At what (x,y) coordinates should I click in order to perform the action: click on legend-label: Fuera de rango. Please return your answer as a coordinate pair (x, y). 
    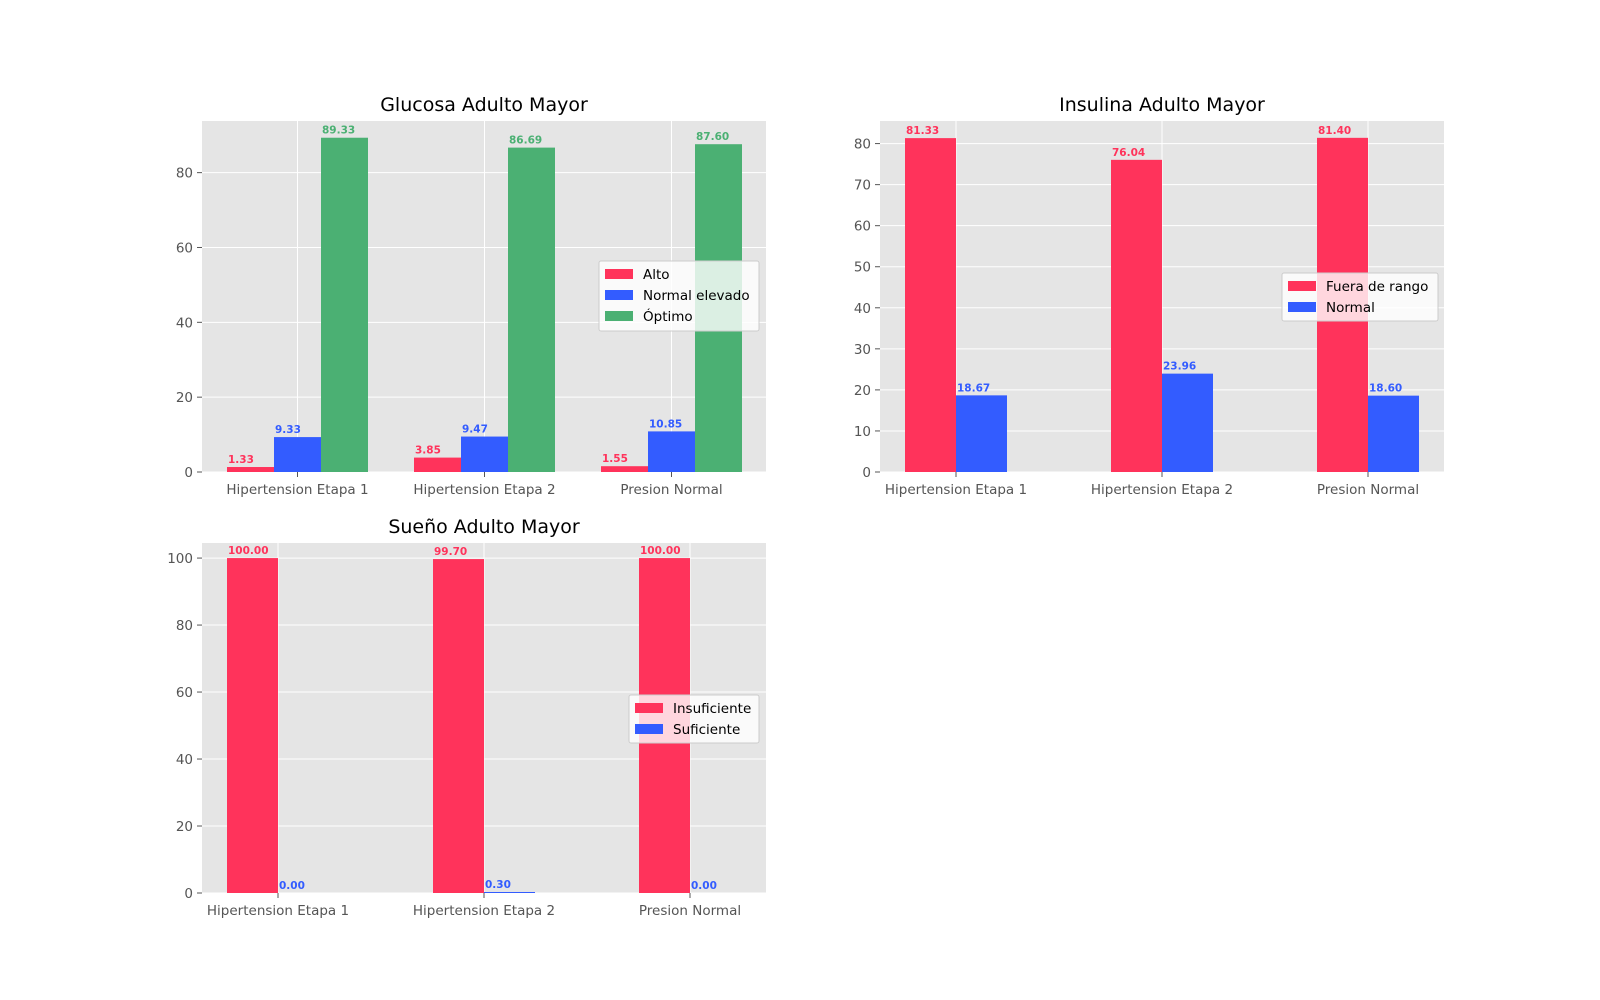
    Looking at the image, I should click on (1377, 287).